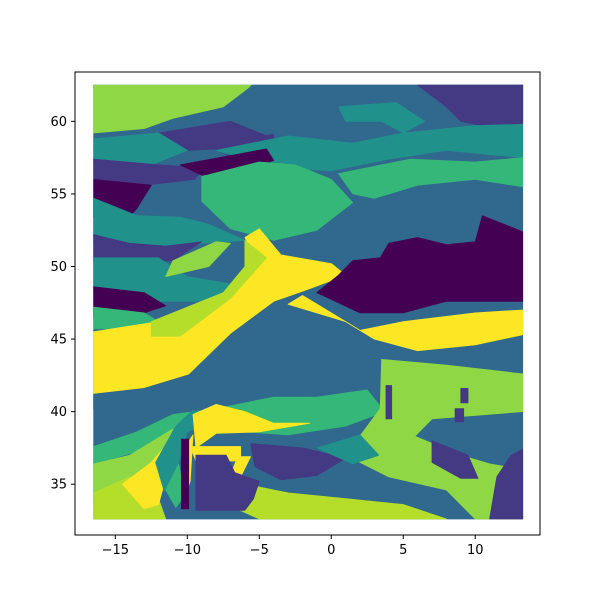  Describe the element at coordinates (58, 412) in the screenshot. I see `y-tick-label: 40` at that location.